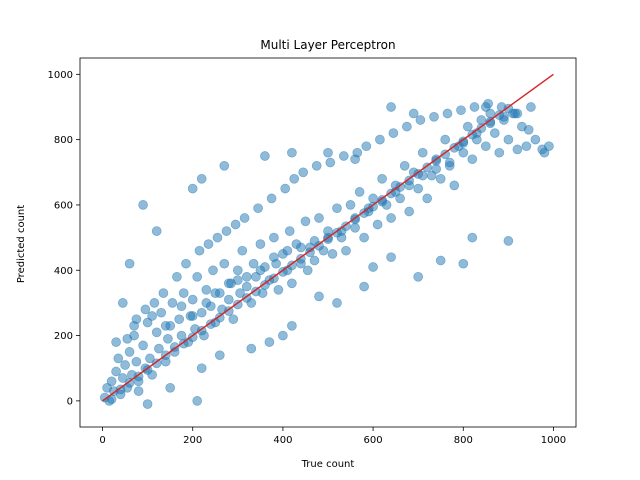 The width and height of the screenshot is (640, 480). I want to click on y-tick-label: 1000, so click(60, 75).